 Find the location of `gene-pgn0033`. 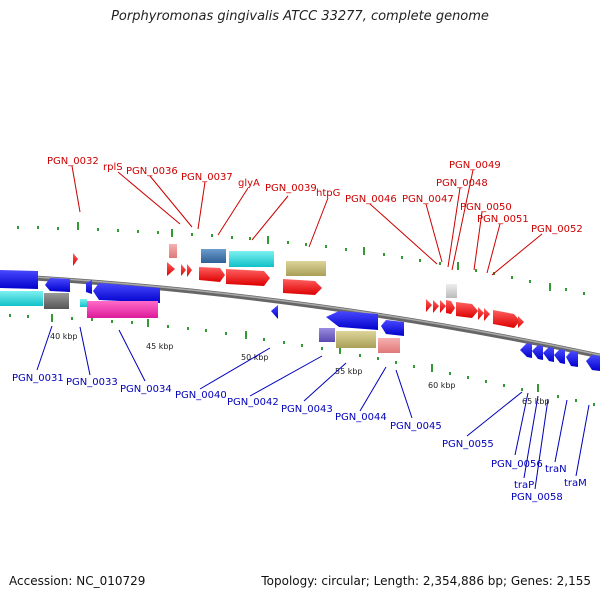

gene-pgn0033 is located at coordinates (89, 287).